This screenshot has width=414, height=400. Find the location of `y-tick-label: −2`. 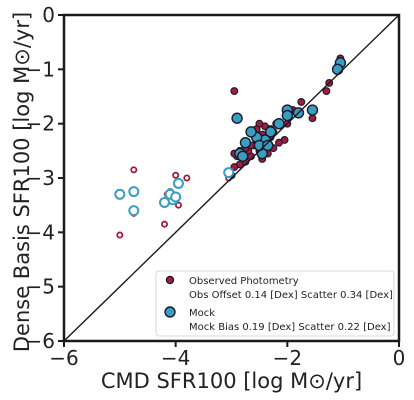

y-tick-label: −2 is located at coordinates (40, 124).